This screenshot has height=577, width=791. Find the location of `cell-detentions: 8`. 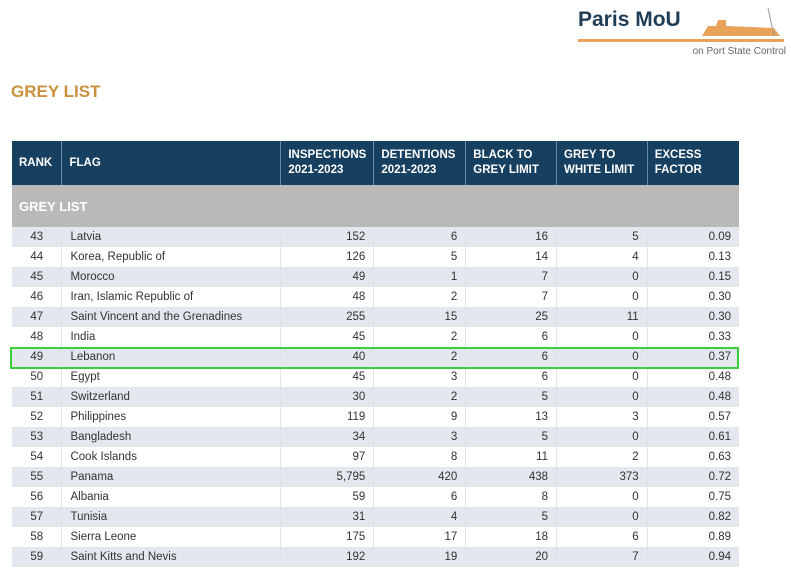

cell-detentions: 8 is located at coordinates (420, 457).